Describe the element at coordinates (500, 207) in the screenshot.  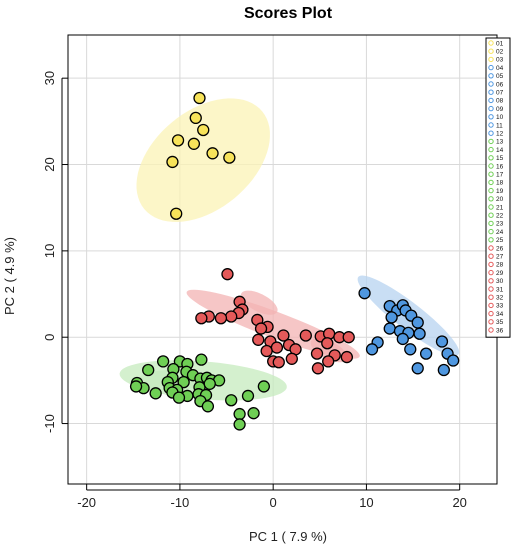
I see `legend-label: 21` at that location.